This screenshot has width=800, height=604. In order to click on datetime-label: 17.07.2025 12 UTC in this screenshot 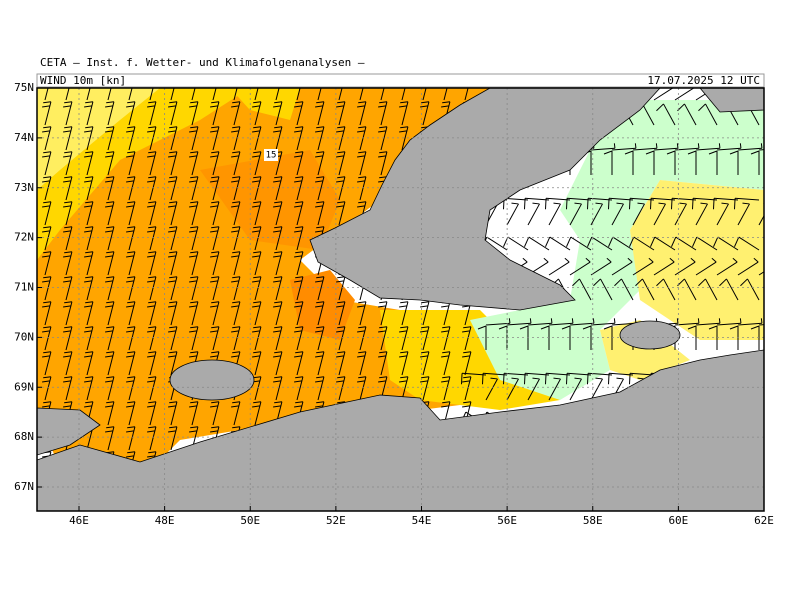, I will do `click(703, 80)`.